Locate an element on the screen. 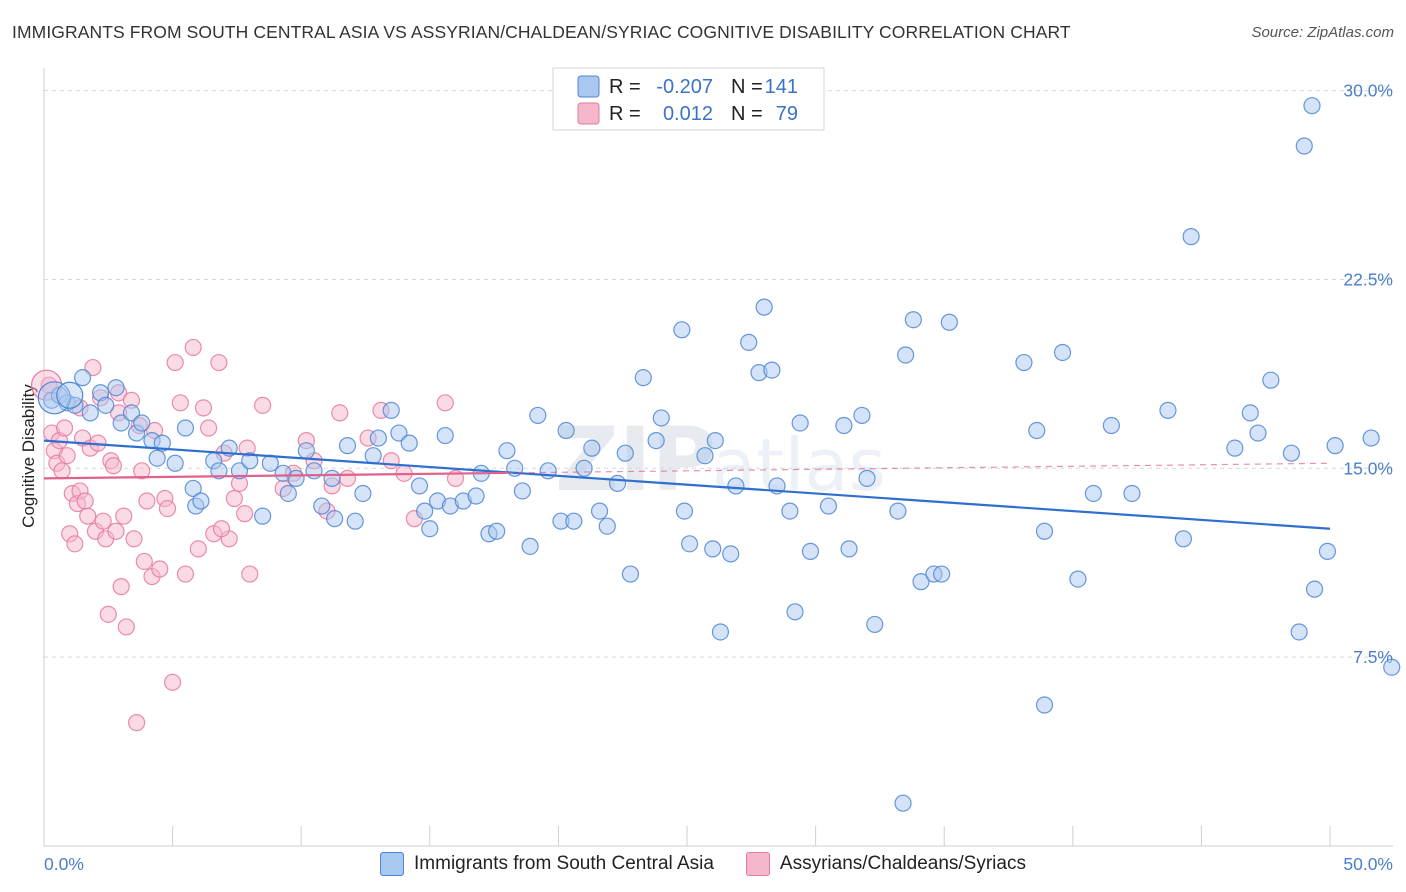 Image resolution: width=1406 pixels, height=892 pixels. legend-swatch-south-central-asia is located at coordinates (392, 864).